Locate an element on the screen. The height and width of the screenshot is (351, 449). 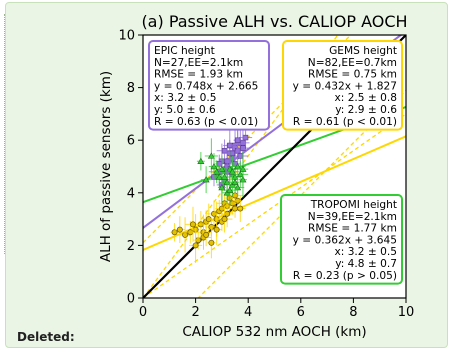
stats-line: R = 0.23 (p > 0.05) is located at coordinates (345, 276).